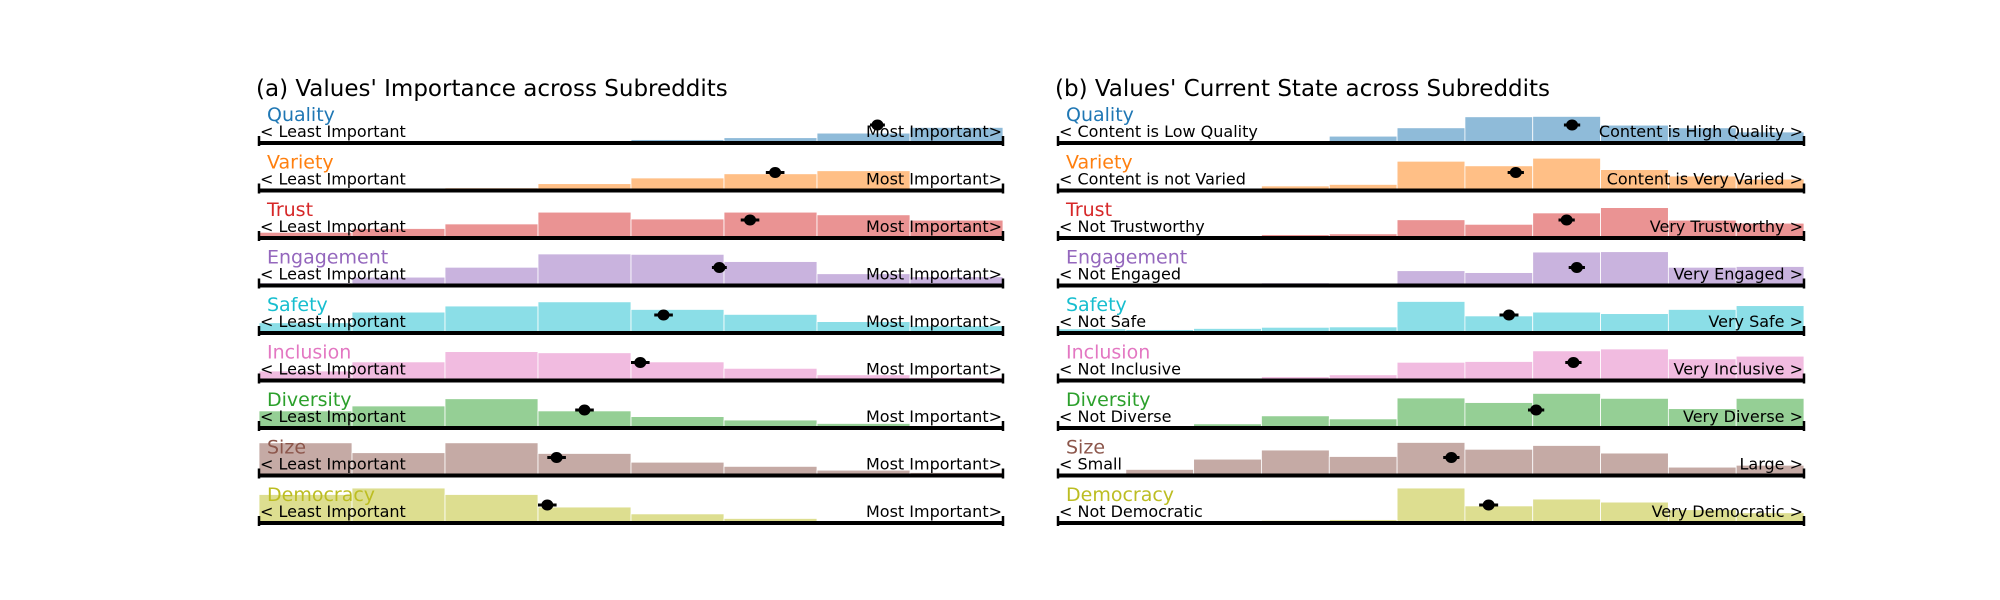  I want to click on panel-title: (a) Values' Importance across Subreddits, so click(492, 89).